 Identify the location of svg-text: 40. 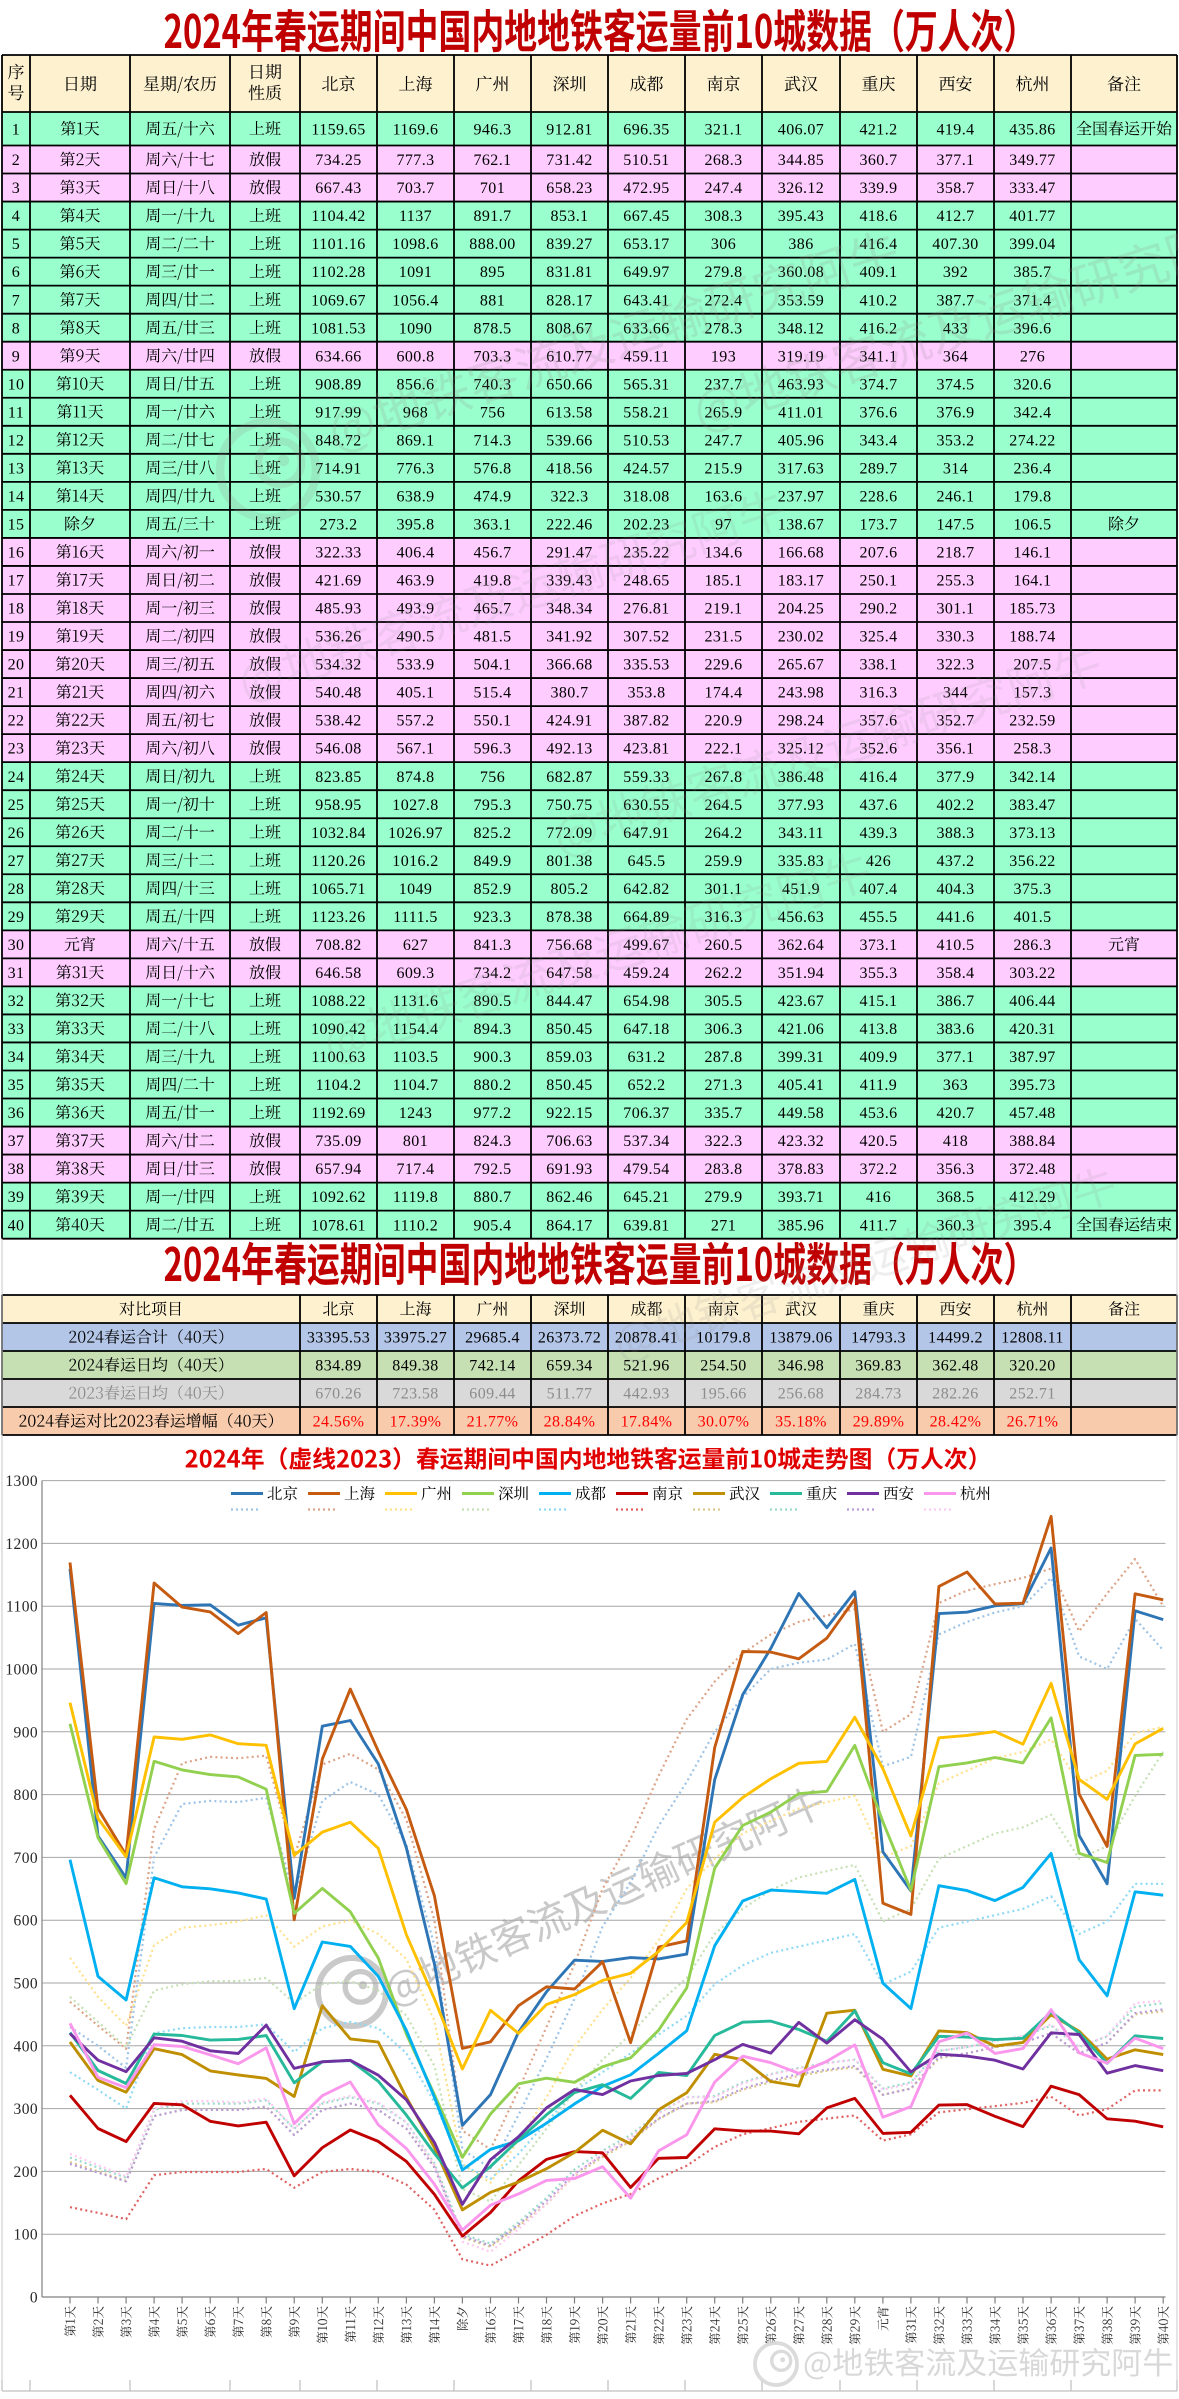
(16, 1225).